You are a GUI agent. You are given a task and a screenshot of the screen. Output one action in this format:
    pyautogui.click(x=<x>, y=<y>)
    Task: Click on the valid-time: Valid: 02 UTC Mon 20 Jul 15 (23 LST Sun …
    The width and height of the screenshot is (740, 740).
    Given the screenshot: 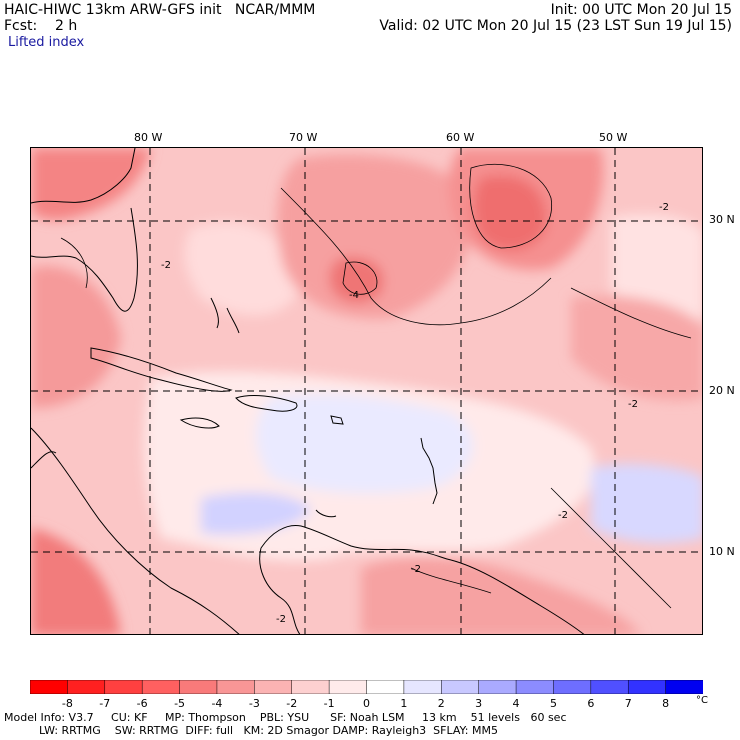 What is the action you would take?
    pyautogui.click(x=555, y=26)
    